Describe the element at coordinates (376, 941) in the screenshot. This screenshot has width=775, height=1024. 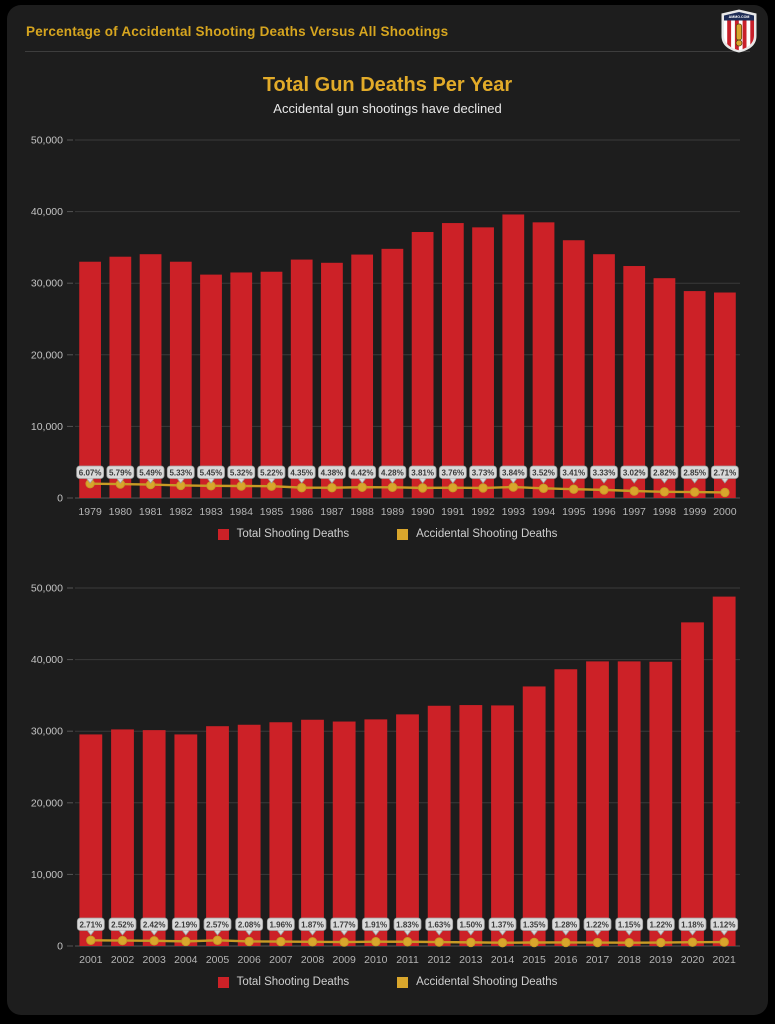
I see `point-2010` at that location.